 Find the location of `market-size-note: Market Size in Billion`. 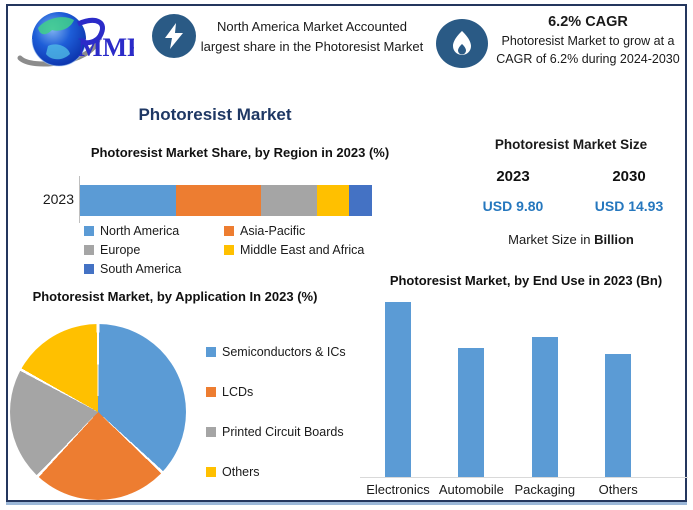

market-size-note: Market Size in Billion is located at coordinates (571, 239).